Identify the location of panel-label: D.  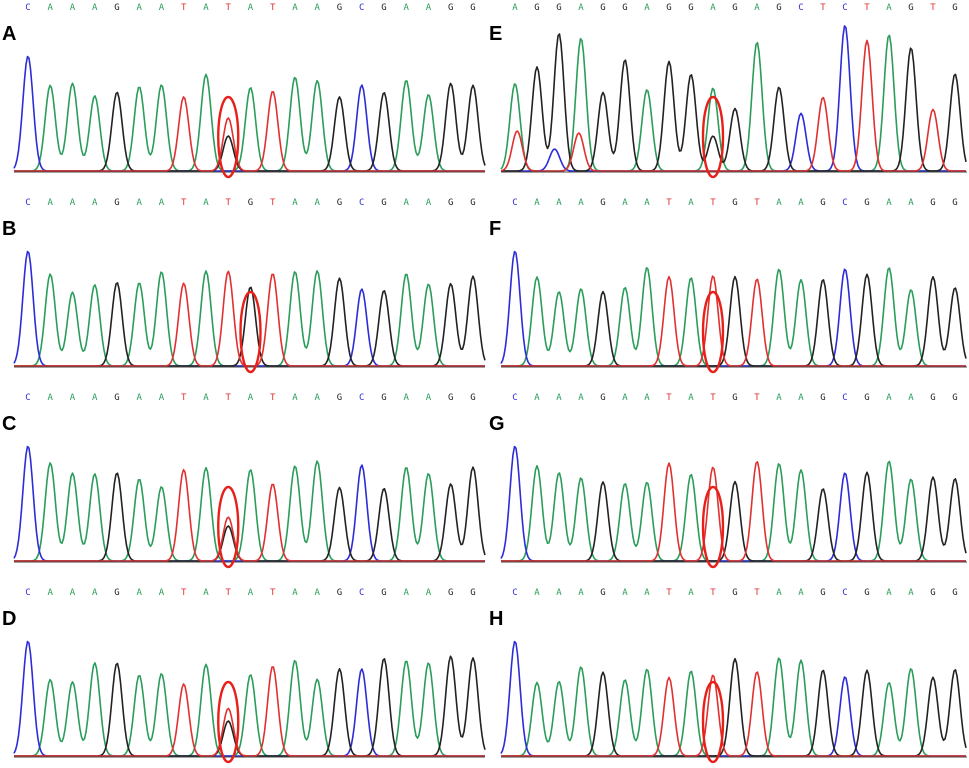
(9, 619).